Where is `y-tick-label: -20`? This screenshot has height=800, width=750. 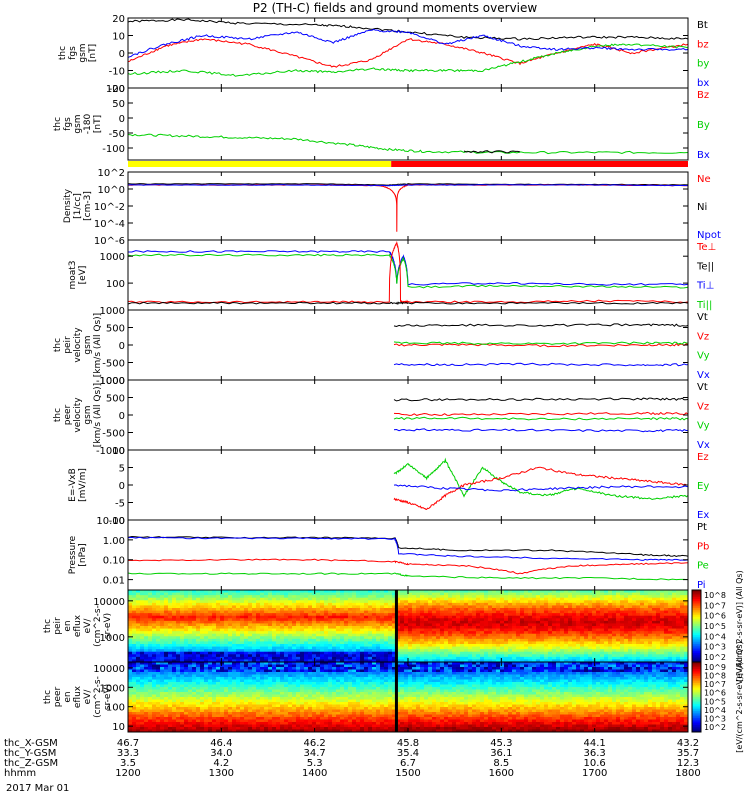 y-tick-label: -20 is located at coordinates (117, 89).